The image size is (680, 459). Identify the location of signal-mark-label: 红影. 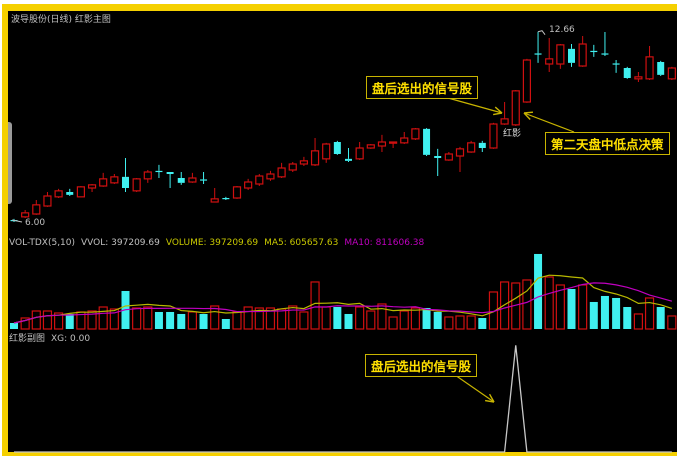
(512, 134).